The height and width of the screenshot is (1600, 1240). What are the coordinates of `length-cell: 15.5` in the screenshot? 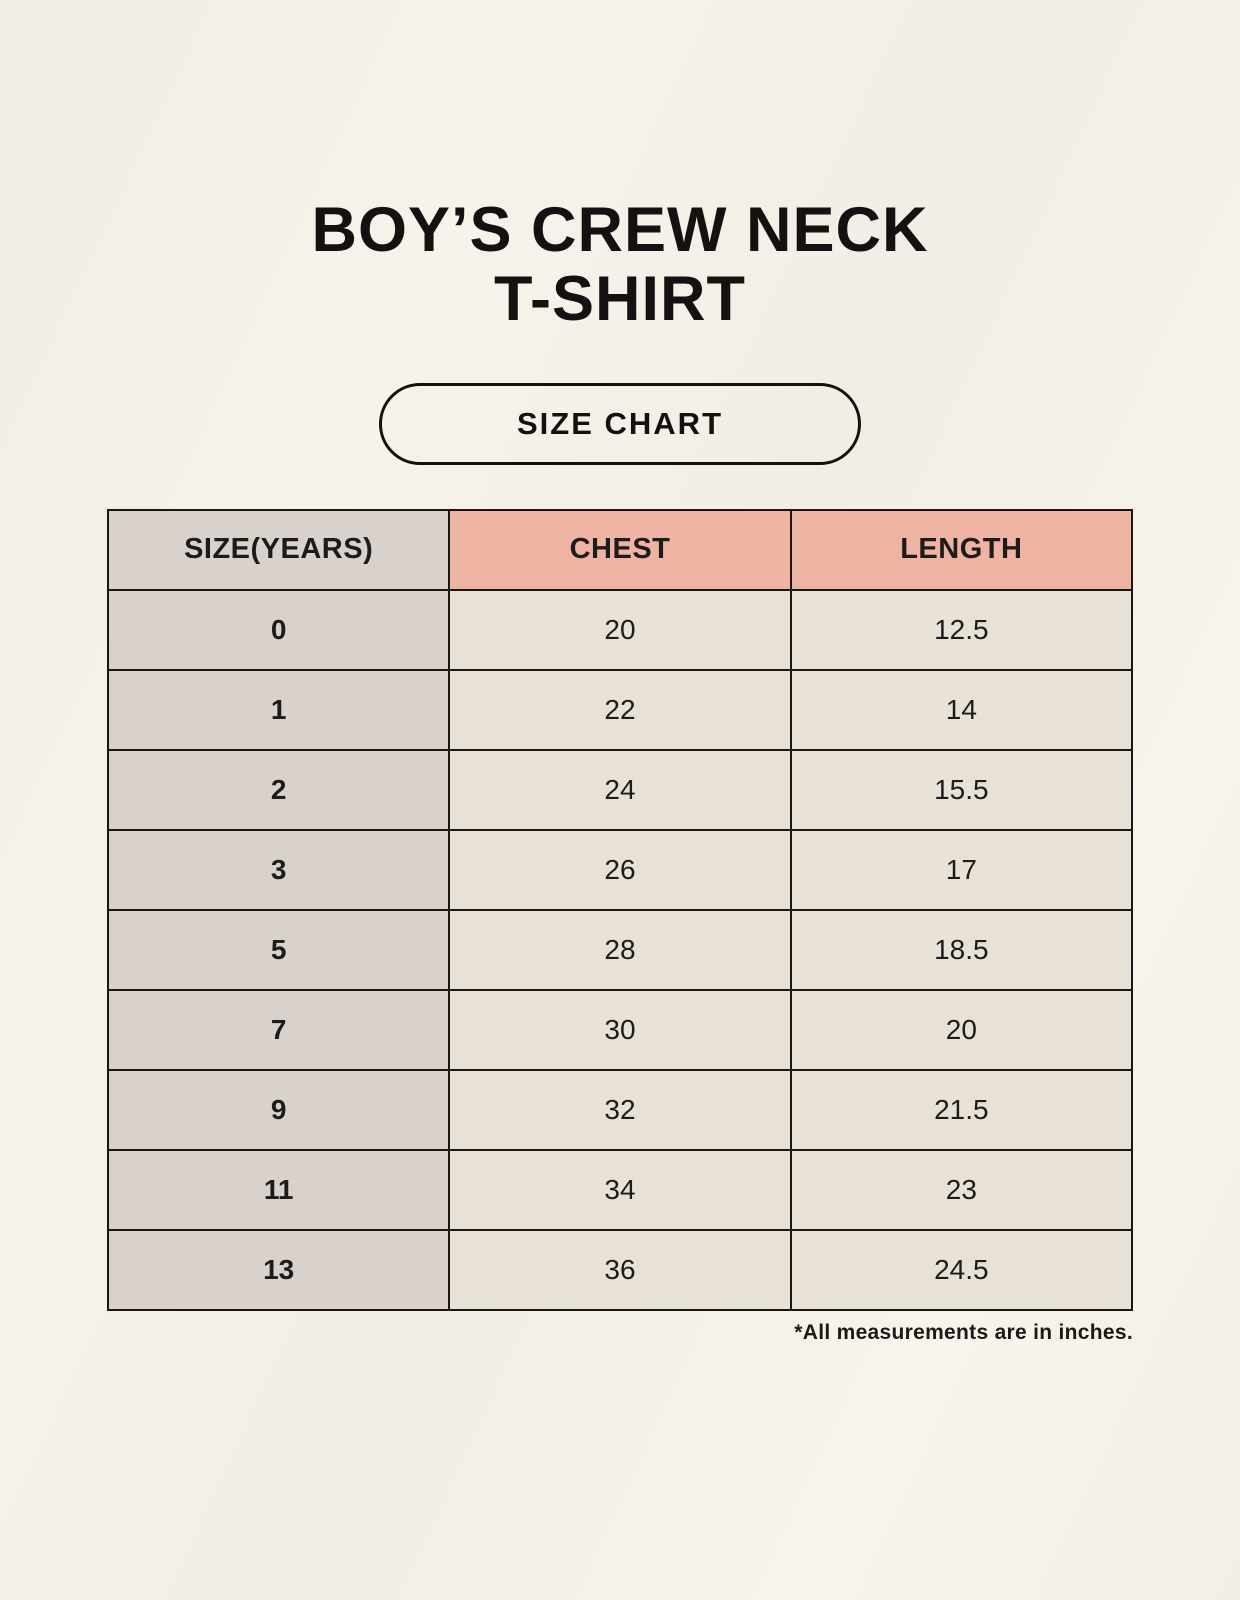 It's located at (961, 789).